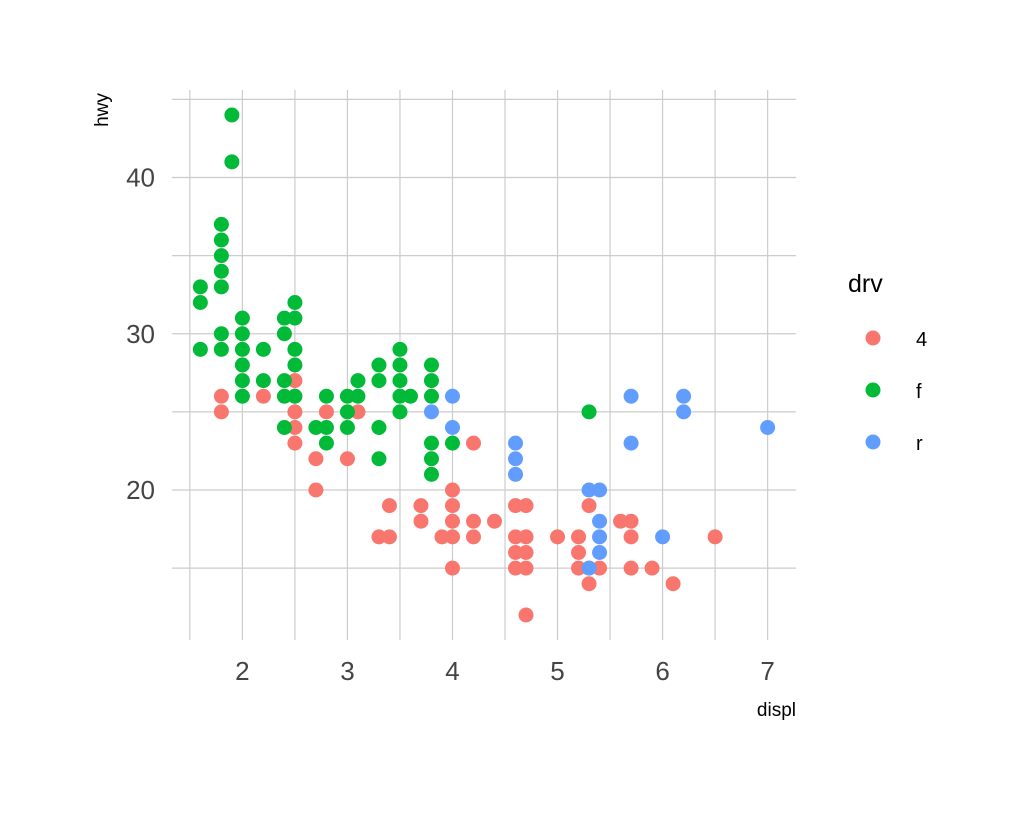 The height and width of the screenshot is (815, 1036). I want to click on x-axis-label: displ, so click(776, 710).